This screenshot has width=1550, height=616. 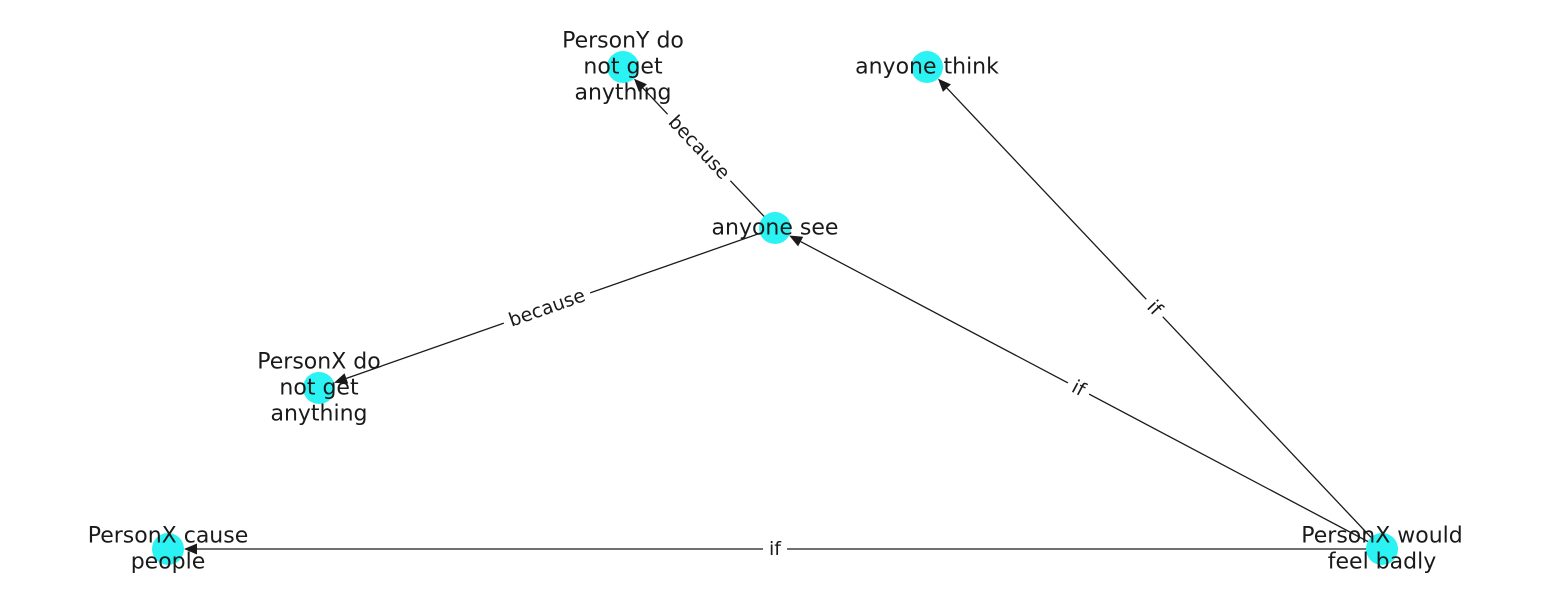 I want to click on node-personx_would_feel_badly, so click(x=1382, y=549).